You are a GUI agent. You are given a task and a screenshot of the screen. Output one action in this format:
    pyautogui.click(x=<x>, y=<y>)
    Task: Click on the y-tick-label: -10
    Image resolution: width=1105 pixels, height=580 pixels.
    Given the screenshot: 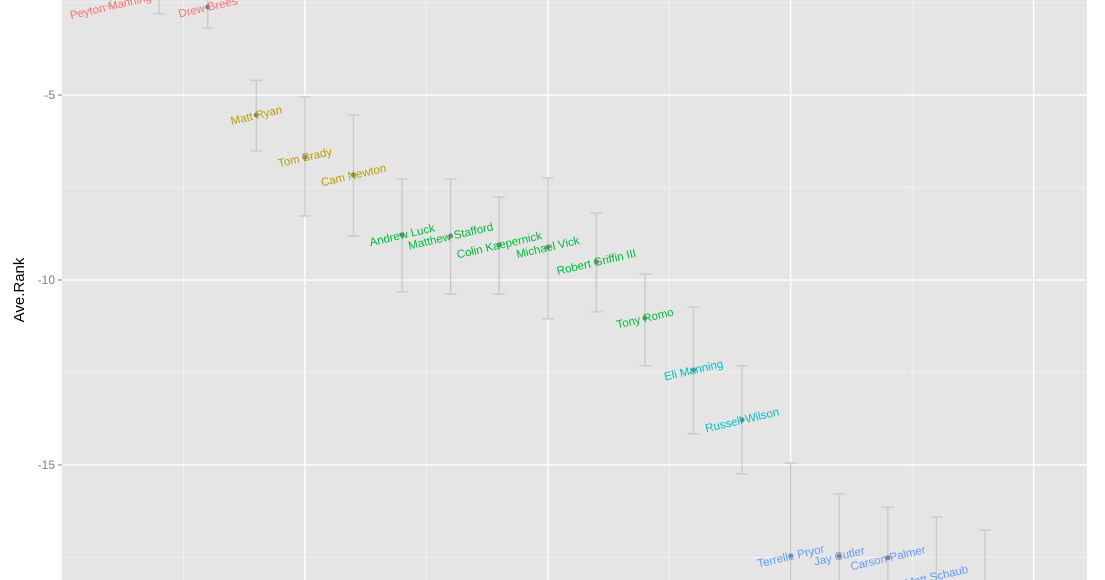 What is the action you would take?
    pyautogui.click(x=47, y=280)
    